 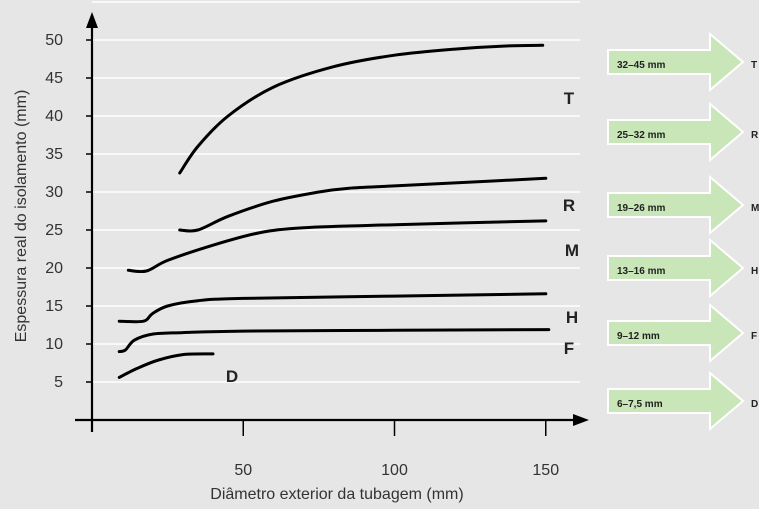 I want to click on y-tick-label: 20, so click(x=54, y=268).